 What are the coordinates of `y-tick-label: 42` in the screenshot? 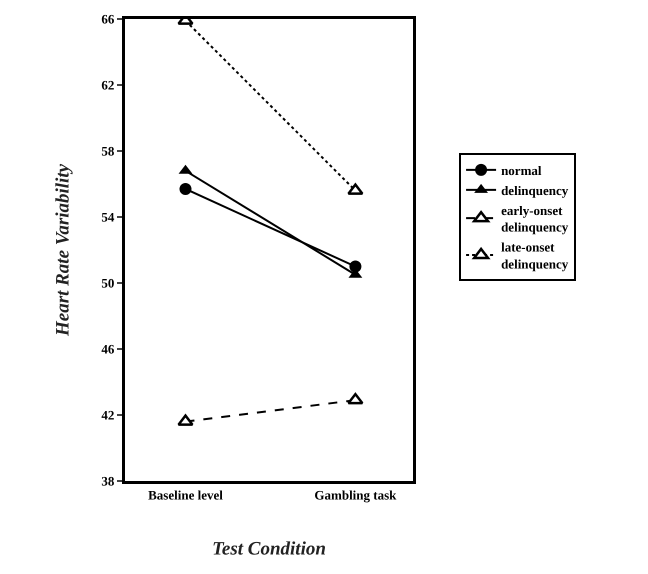 It's located at (107, 415).